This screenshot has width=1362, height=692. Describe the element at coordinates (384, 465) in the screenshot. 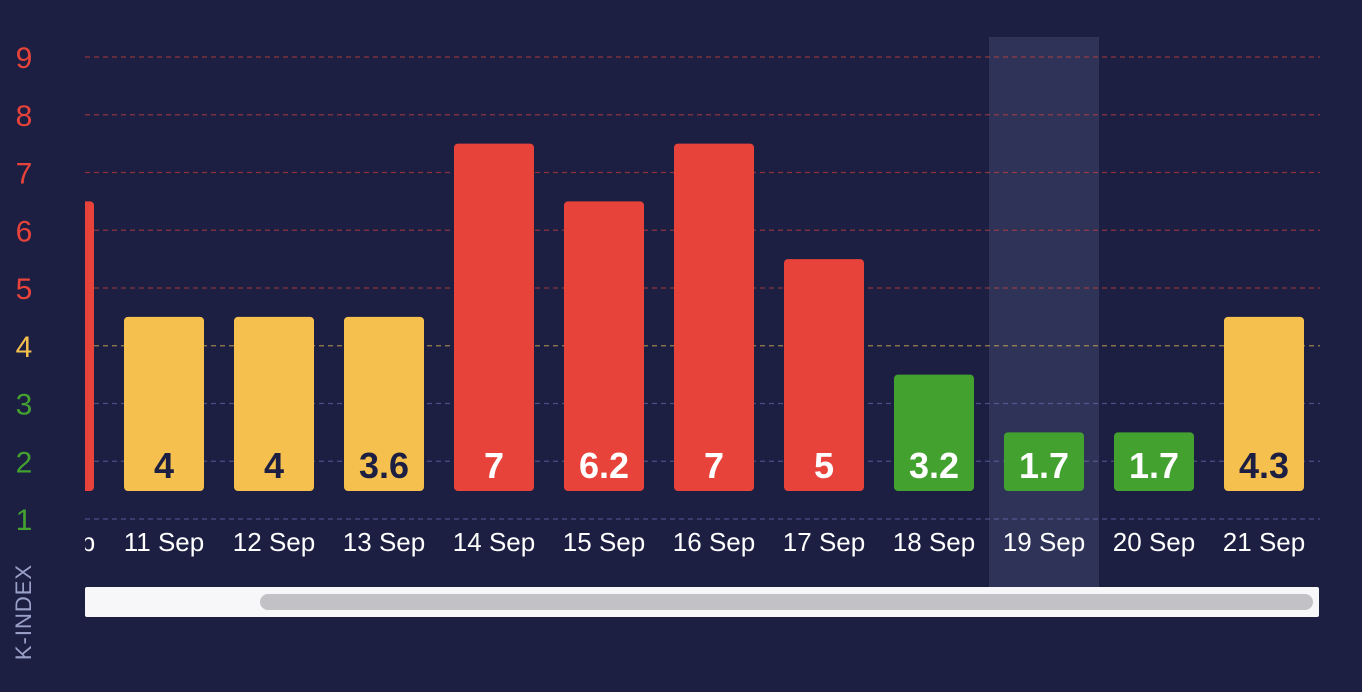

I see `bar-value-label: 3.6` at that location.